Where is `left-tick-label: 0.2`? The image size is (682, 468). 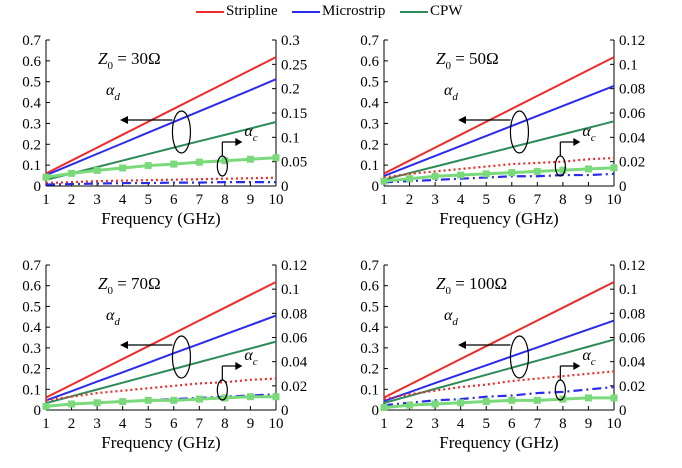
left-tick-label: 0.2 is located at coordinates (31, 145).